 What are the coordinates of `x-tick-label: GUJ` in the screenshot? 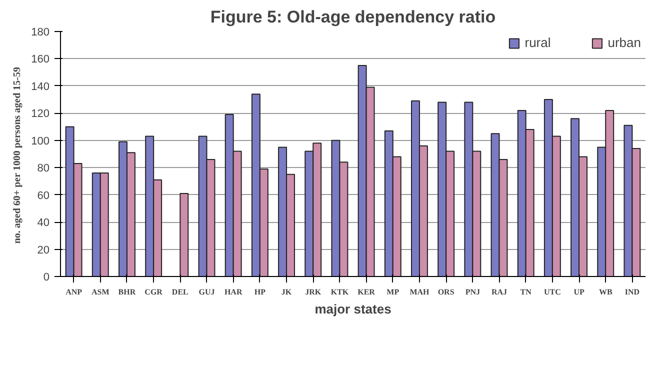 It's located at (206, 292).